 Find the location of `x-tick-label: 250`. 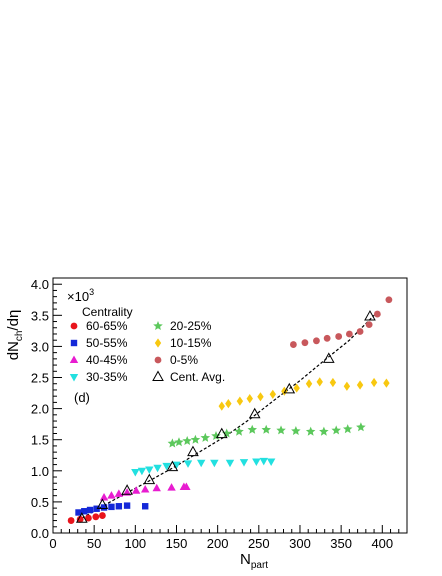

x-tick-label: 250 is located at coordinates (259, 543).